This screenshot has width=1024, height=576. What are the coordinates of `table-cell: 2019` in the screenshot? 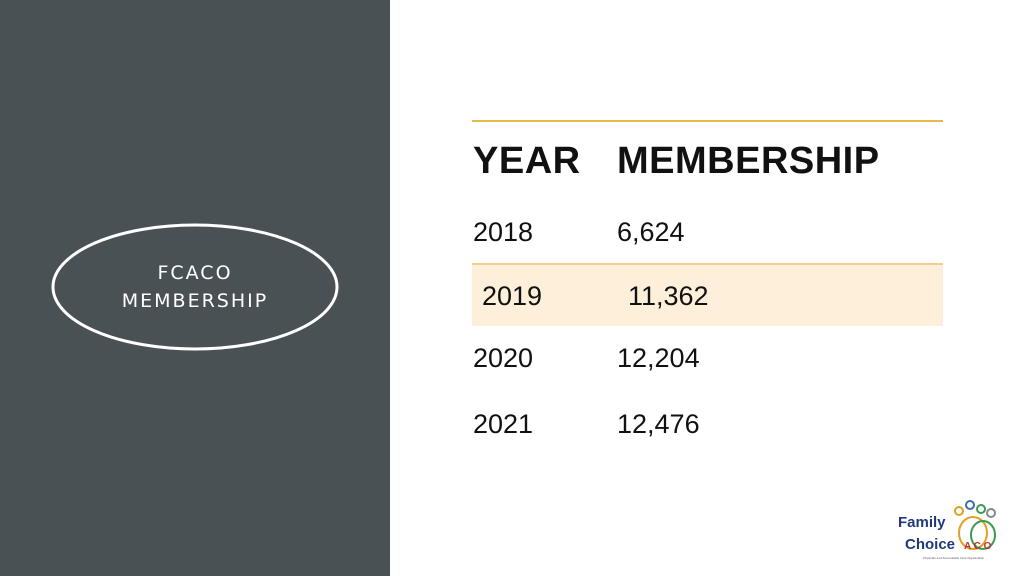 It's located at (512, 296).